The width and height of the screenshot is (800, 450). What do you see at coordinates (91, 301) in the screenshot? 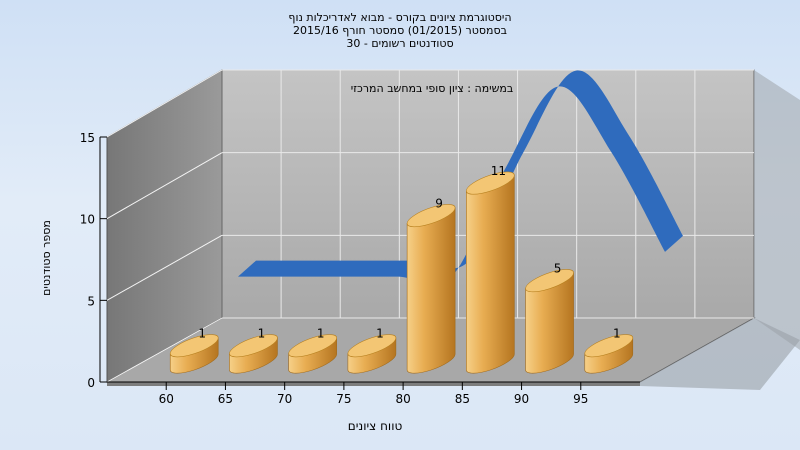
I see `y-tick-label: 5` at bounding box center [91, 301].